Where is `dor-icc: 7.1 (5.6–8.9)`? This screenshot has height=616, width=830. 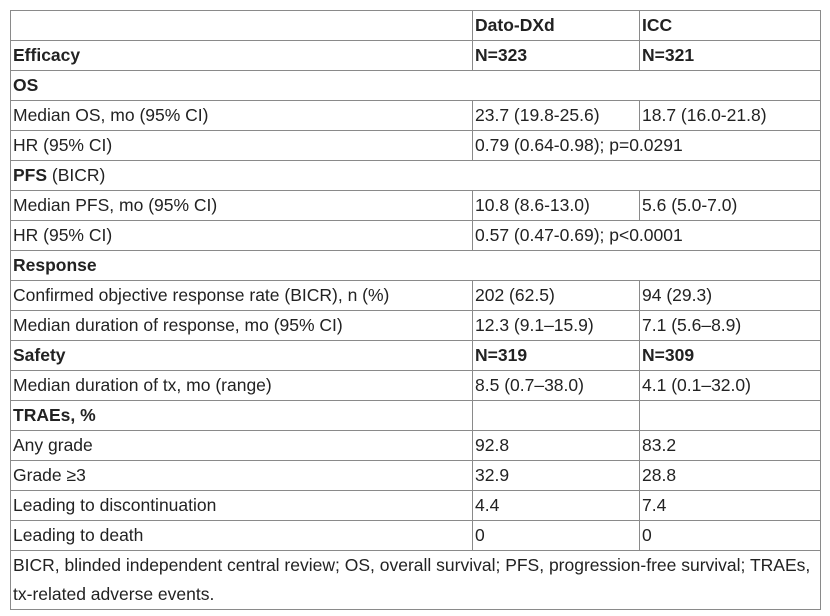
dor-icc: 7.1 (5.6–8.9) is located at coordinates (730, 325).